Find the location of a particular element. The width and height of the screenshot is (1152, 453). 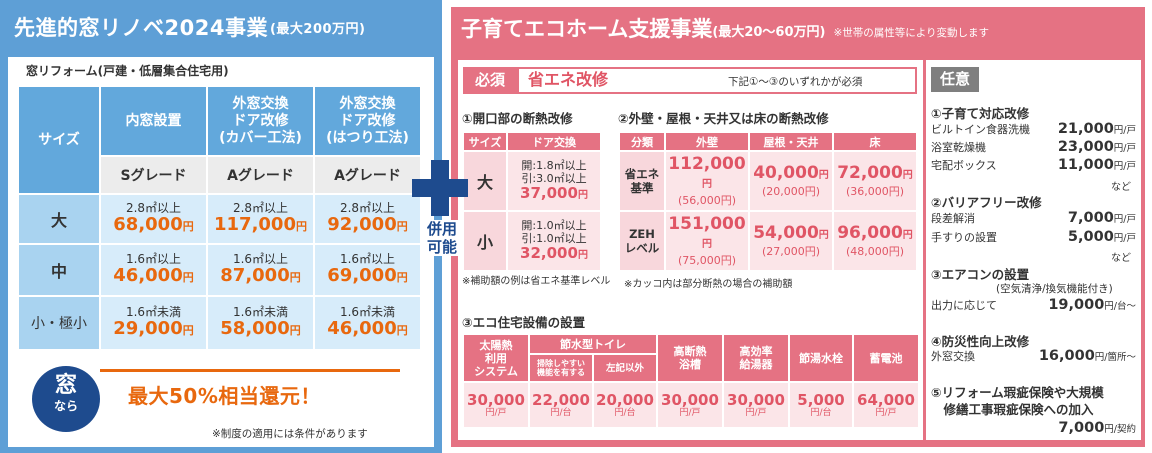

price-cell: 96,000円 (48,000円) is located at coordinates (875, 241).